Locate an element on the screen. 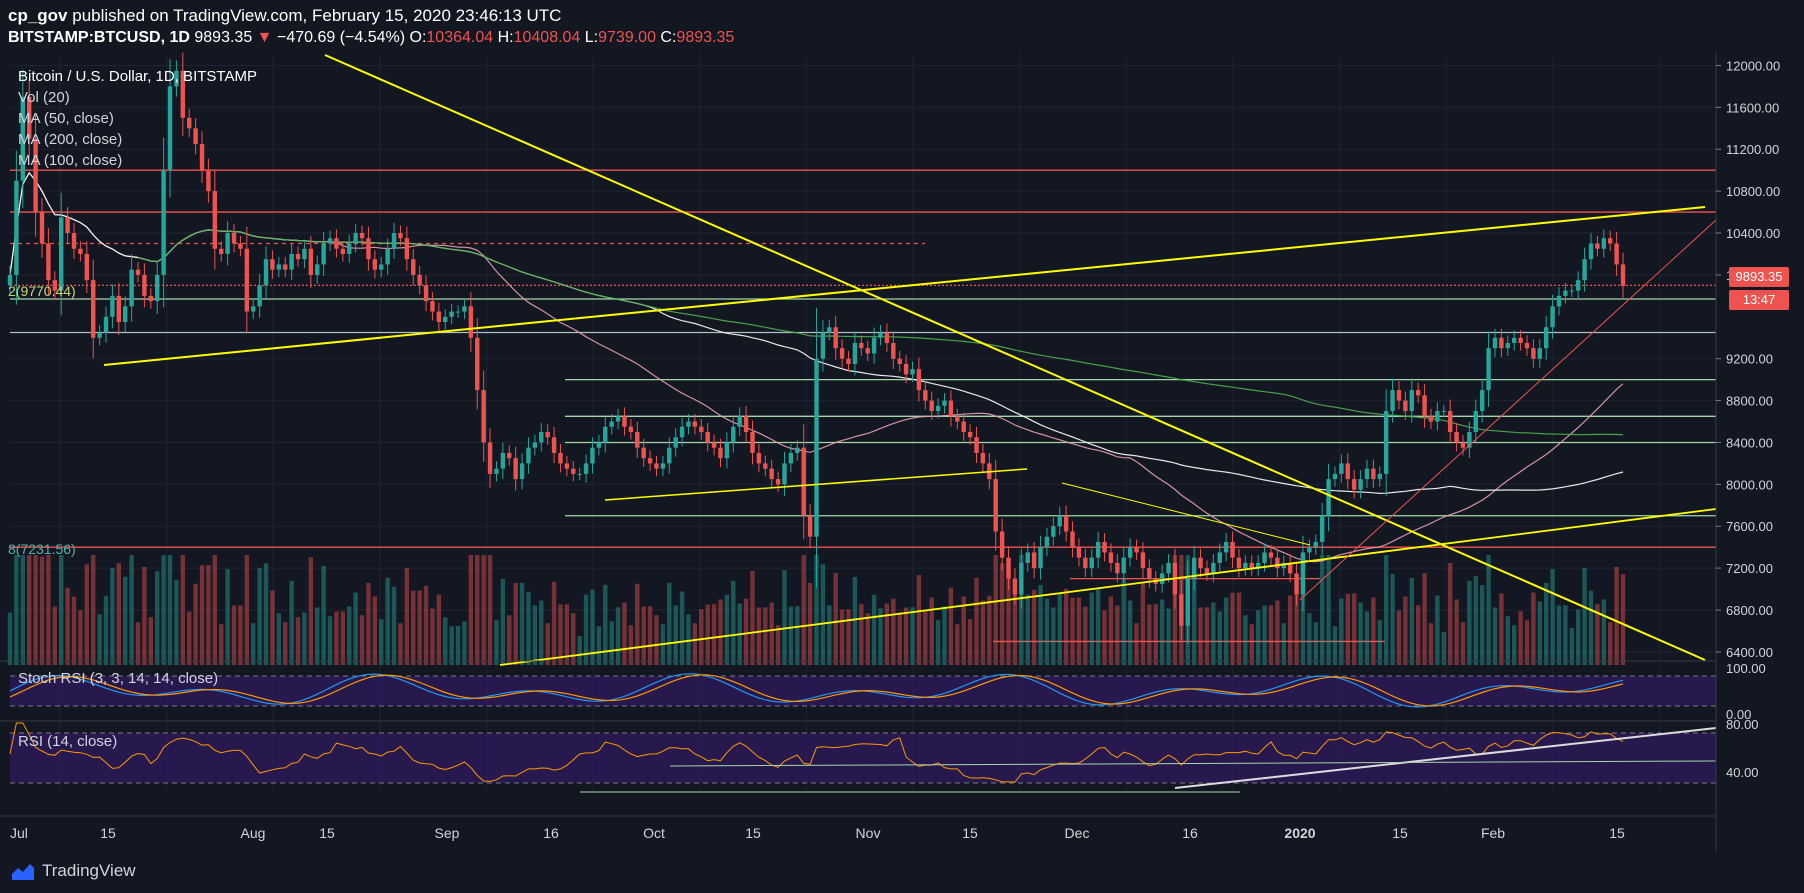  down-triangle-icon: ▼ is located at coordinates (264, 37).